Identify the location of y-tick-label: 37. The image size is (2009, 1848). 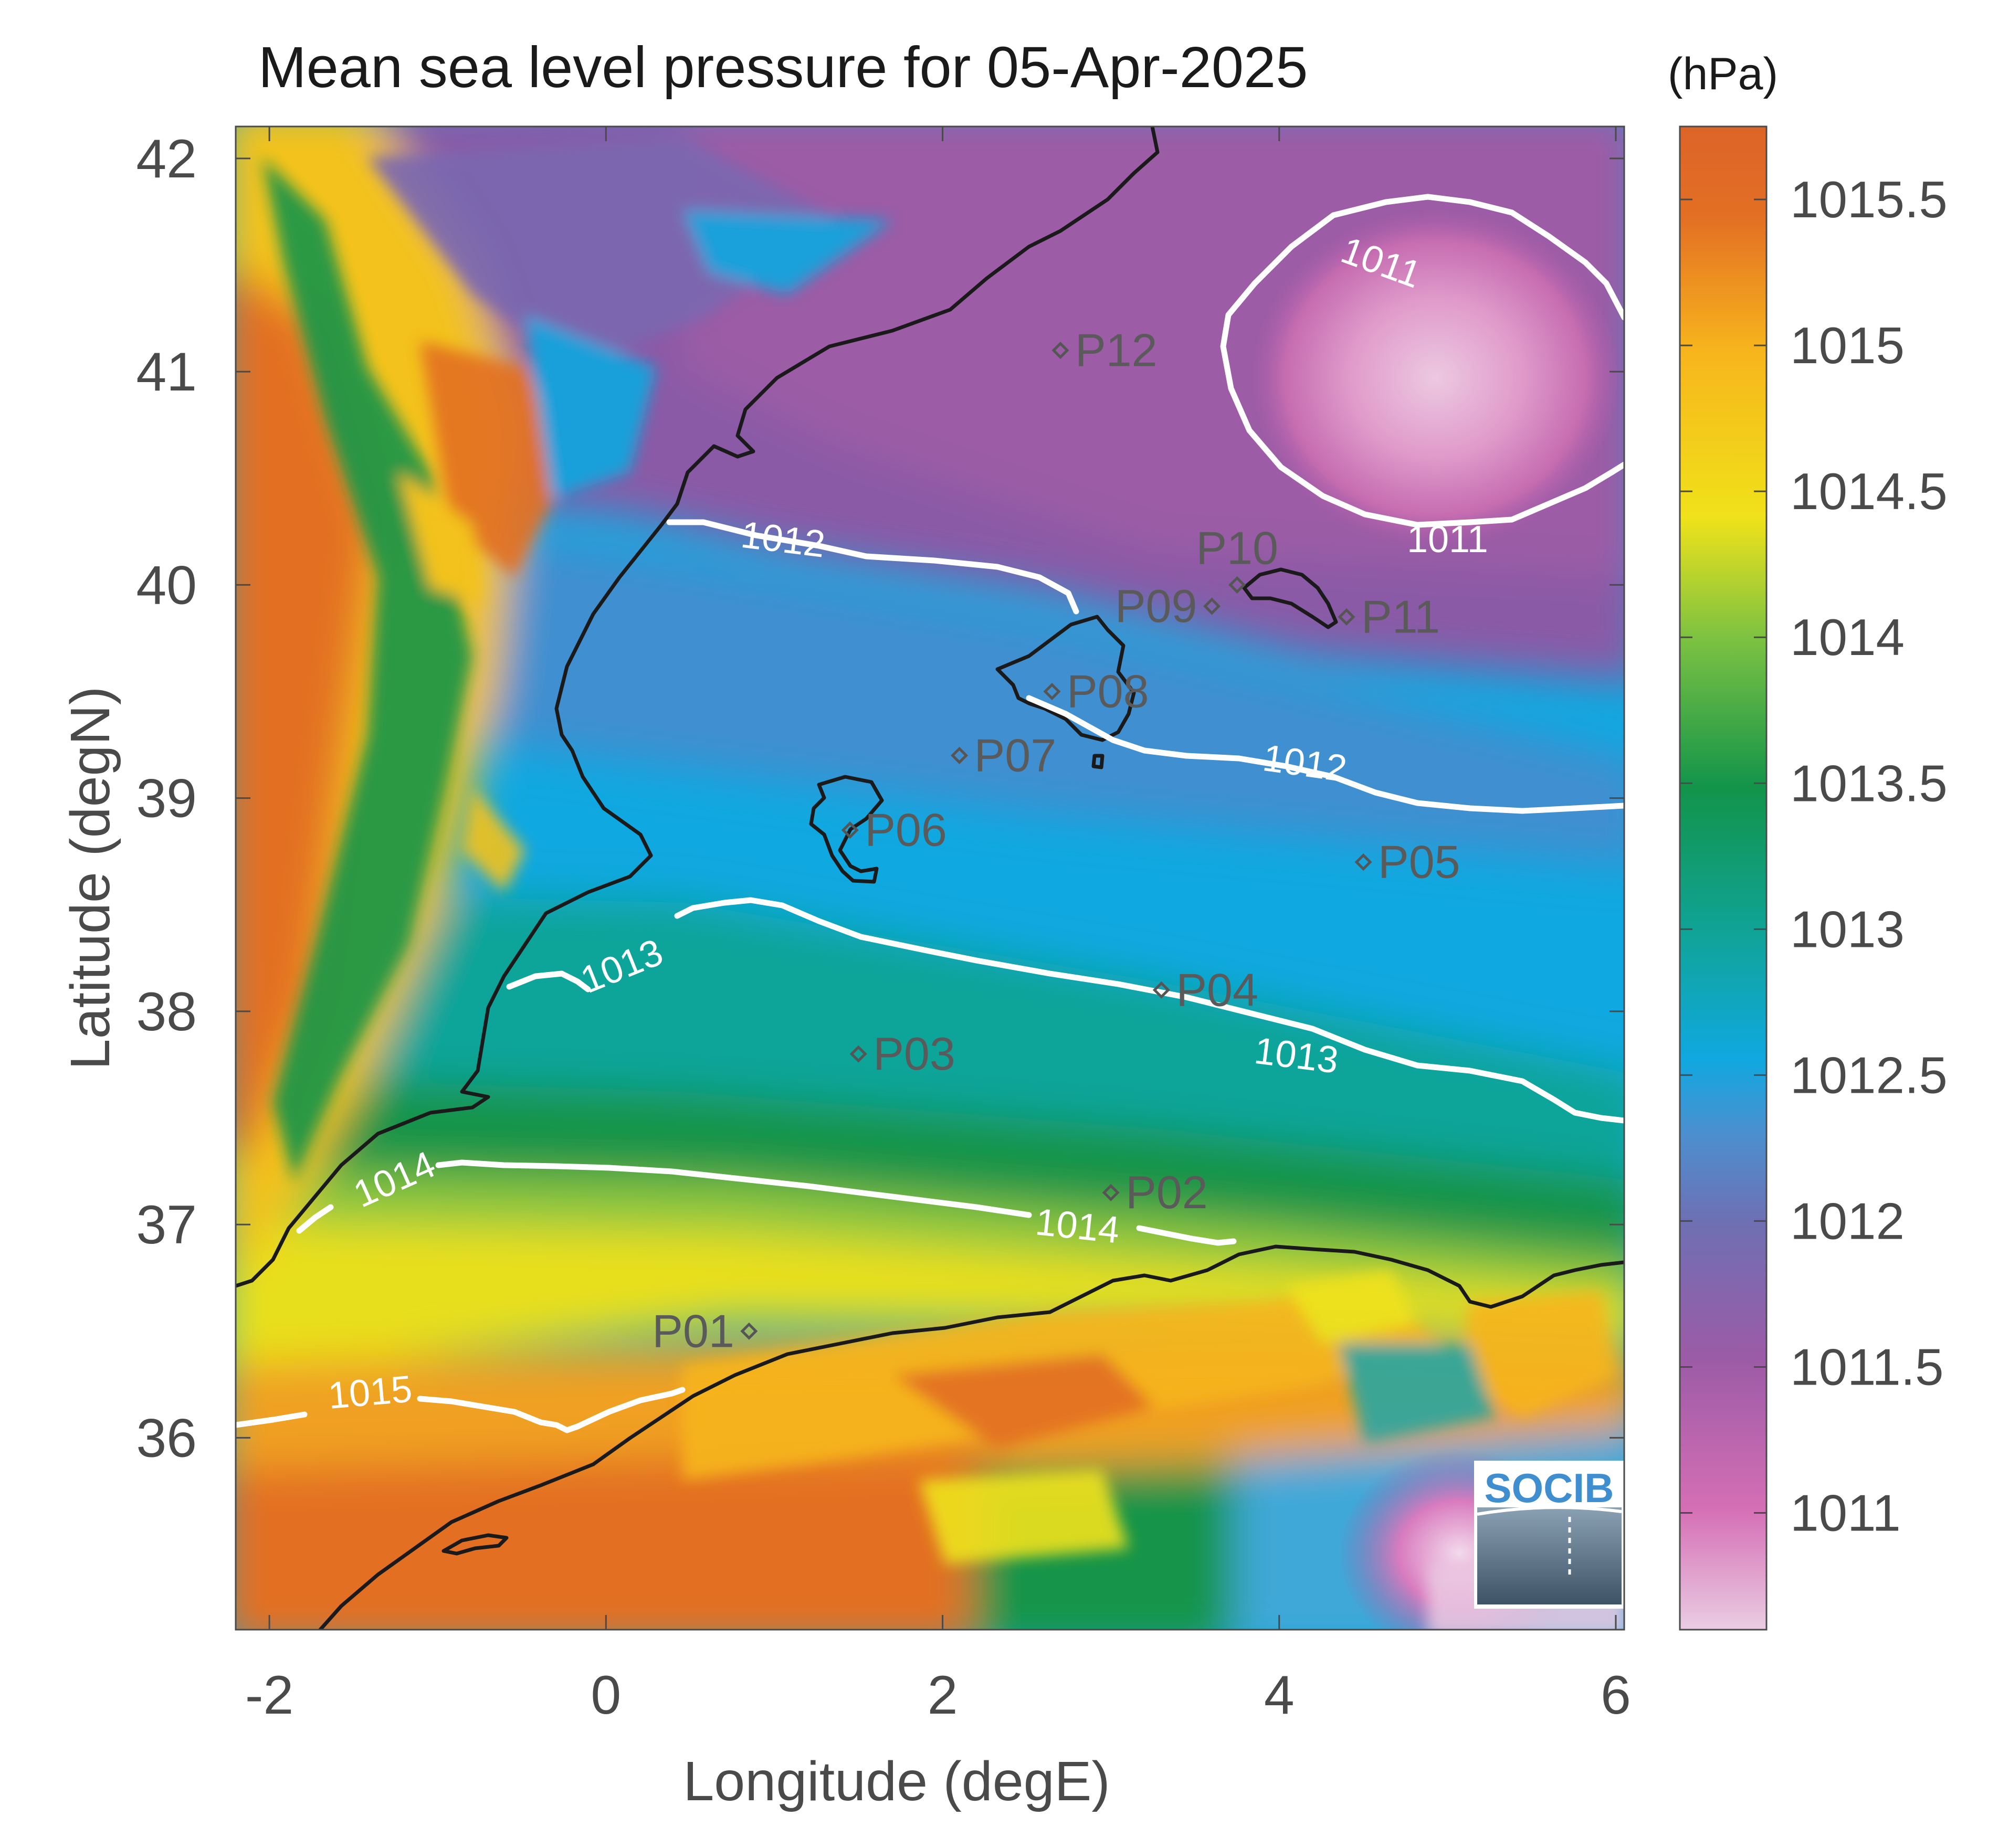
(167, 1225).